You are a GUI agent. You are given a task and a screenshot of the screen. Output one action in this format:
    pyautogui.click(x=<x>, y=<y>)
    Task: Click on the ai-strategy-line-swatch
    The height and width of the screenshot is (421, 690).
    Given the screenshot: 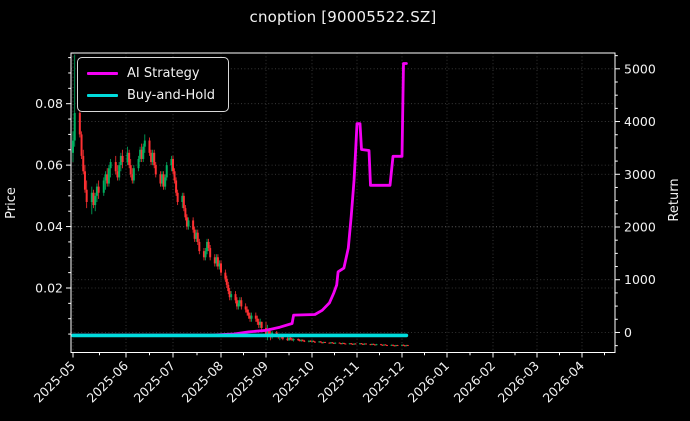 What is the action you would take?
    pyautogui.click(x=102, y=73)
    